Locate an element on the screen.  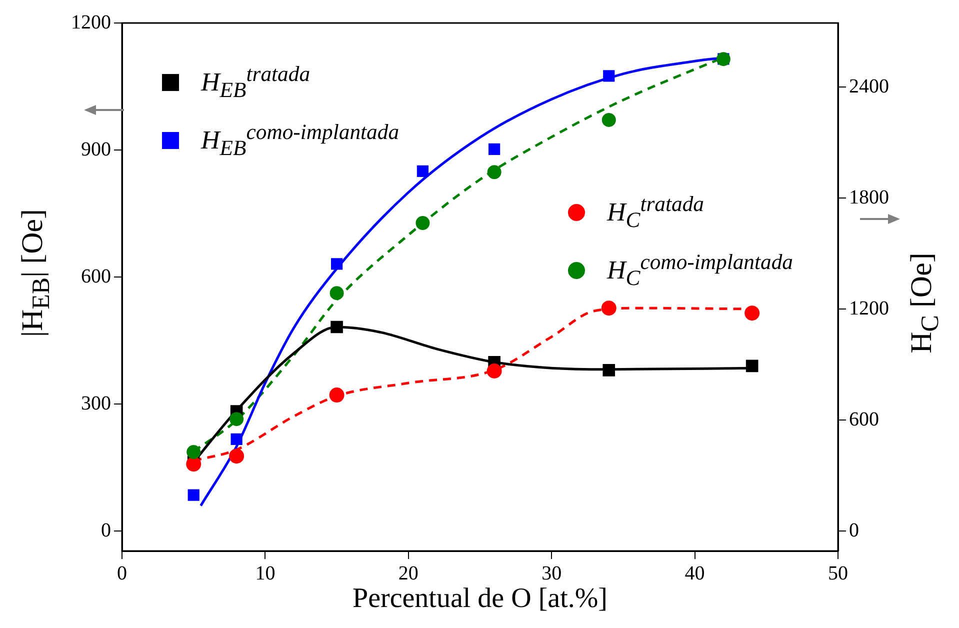
x-tick-label: 20 is located at coordinates (408, 573).